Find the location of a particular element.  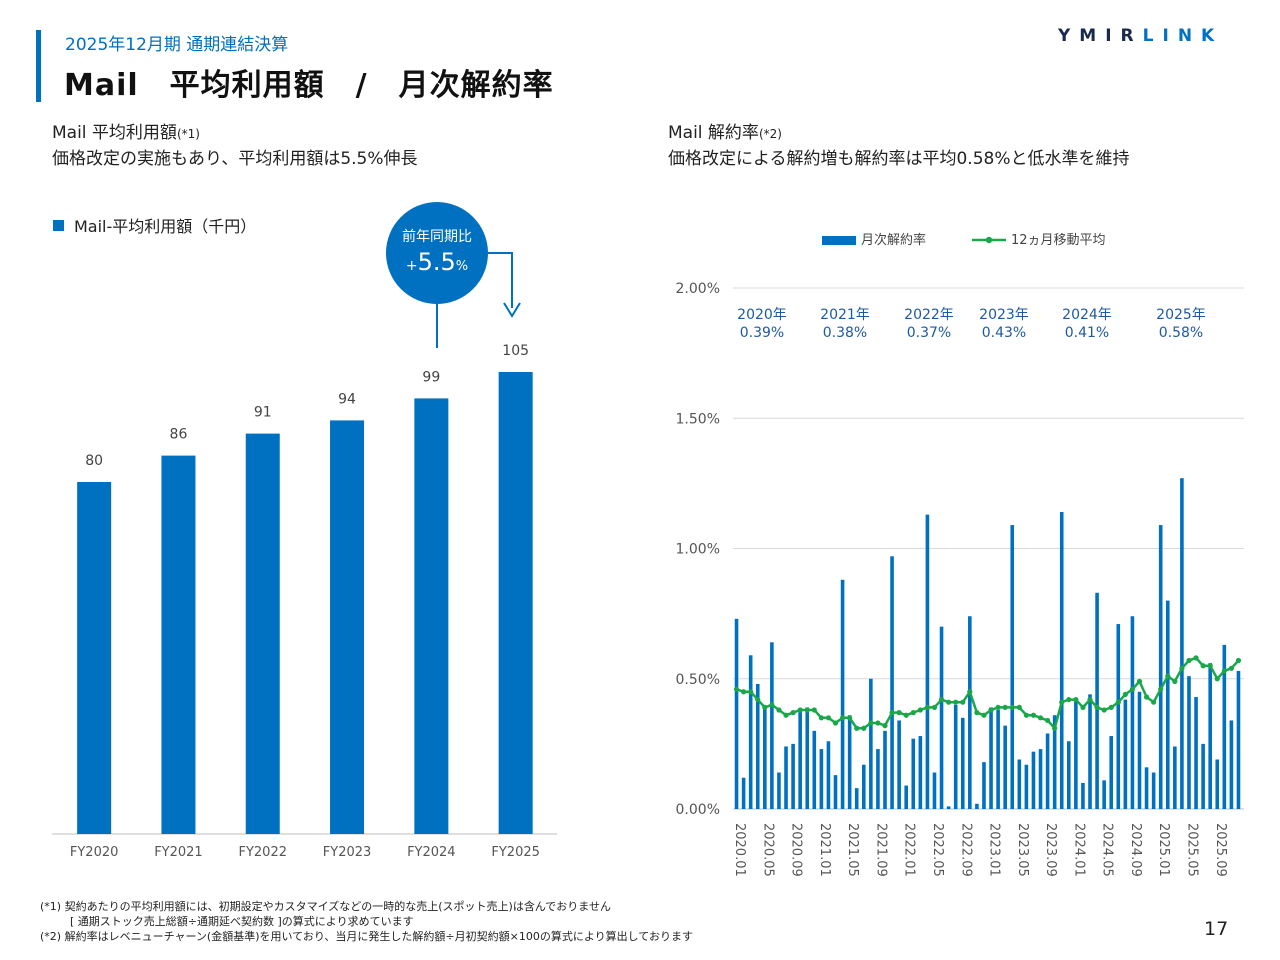

churn-x-tick-label: 2022.05 is located at coordinates (937, 850).